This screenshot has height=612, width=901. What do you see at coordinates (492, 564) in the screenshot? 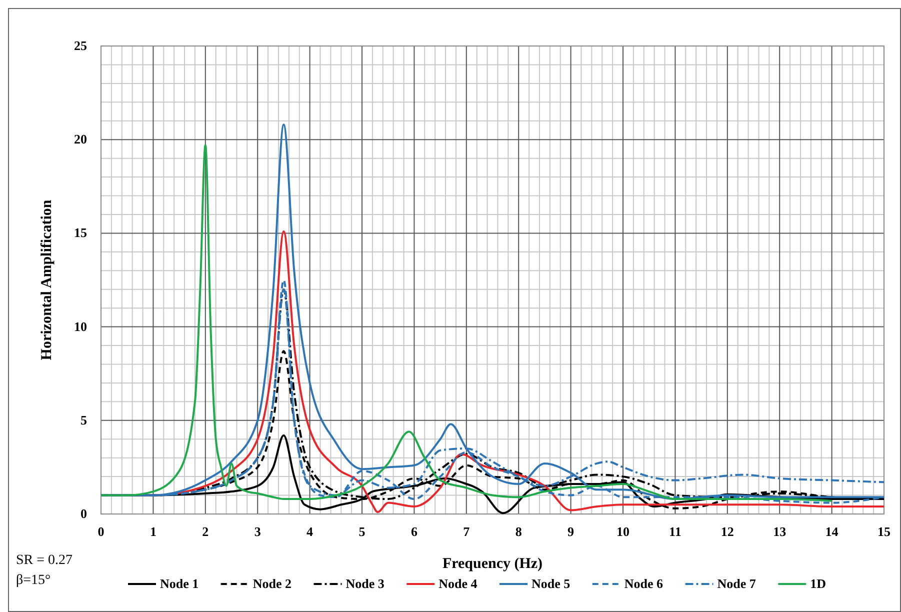
I see `x-axis-title: Frequency (Hz)` at bounding box center [492, 564].